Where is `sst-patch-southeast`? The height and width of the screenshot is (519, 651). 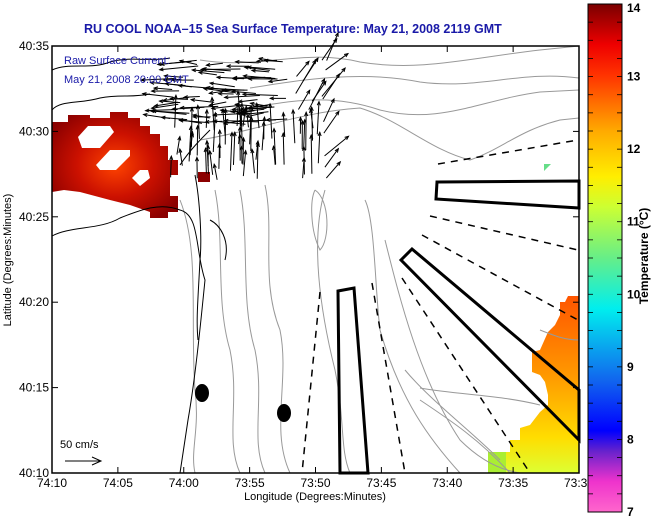
sst-patch-southeast is located at coordinates (533, 384).